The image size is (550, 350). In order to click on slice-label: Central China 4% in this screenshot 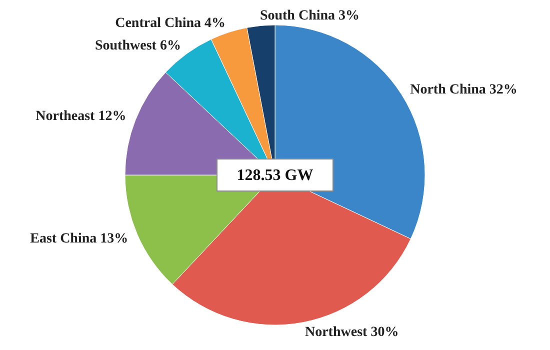, I will do `click(170, 23)`.